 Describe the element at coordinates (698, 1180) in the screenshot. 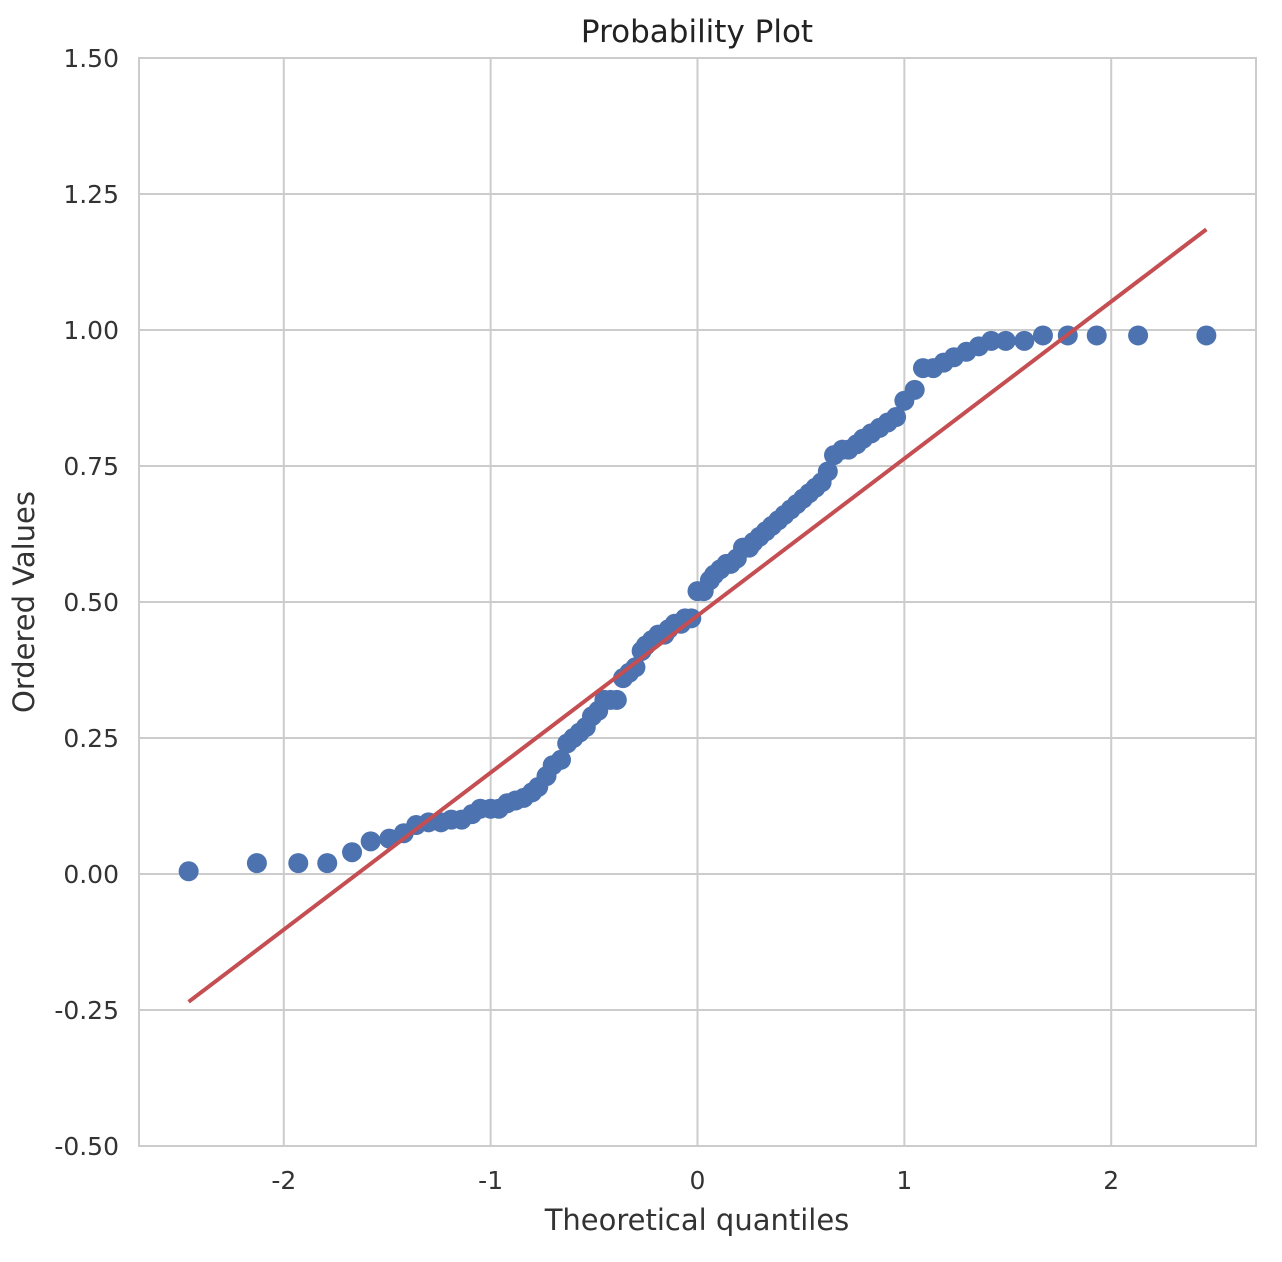

I see `x-tick-label: 0` at that location.